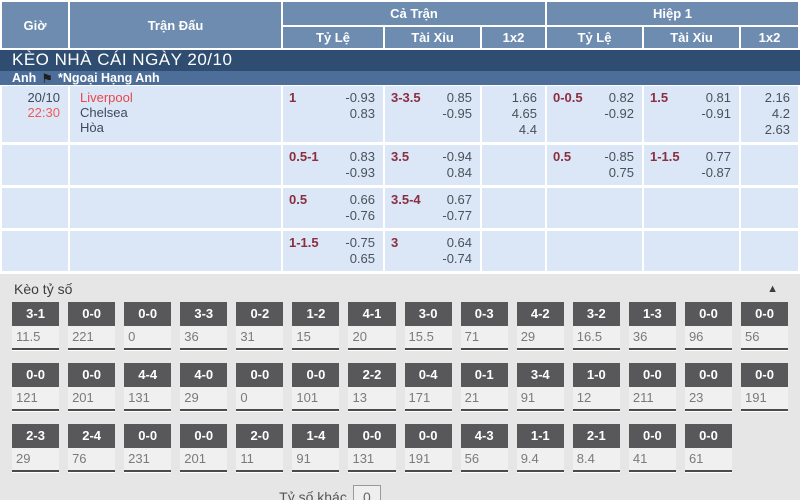 This screenshot has width=800, height=500. Describe the element at coordinates (780, 113) in the screenshot. I see `half-1x2-cell-value-2: 4.2` at that location.